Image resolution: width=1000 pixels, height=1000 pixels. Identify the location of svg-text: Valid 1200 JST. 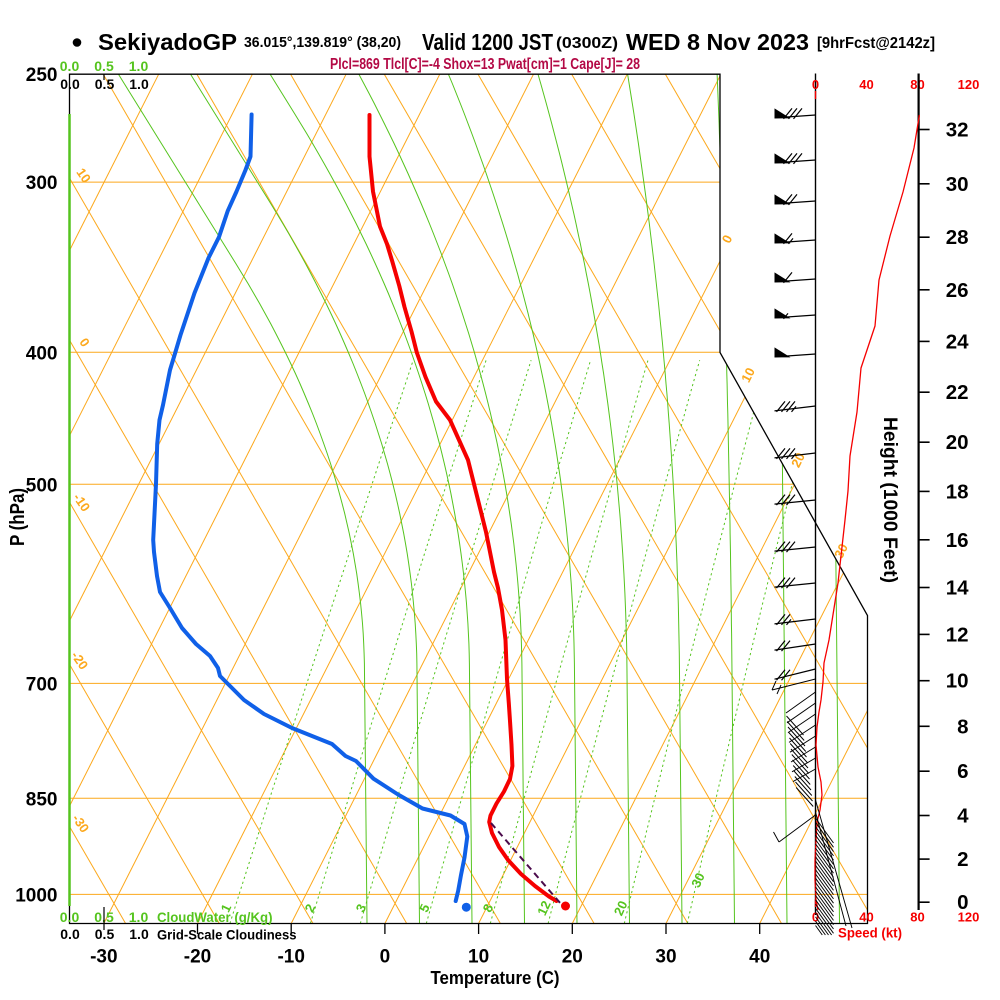
(488, 42).